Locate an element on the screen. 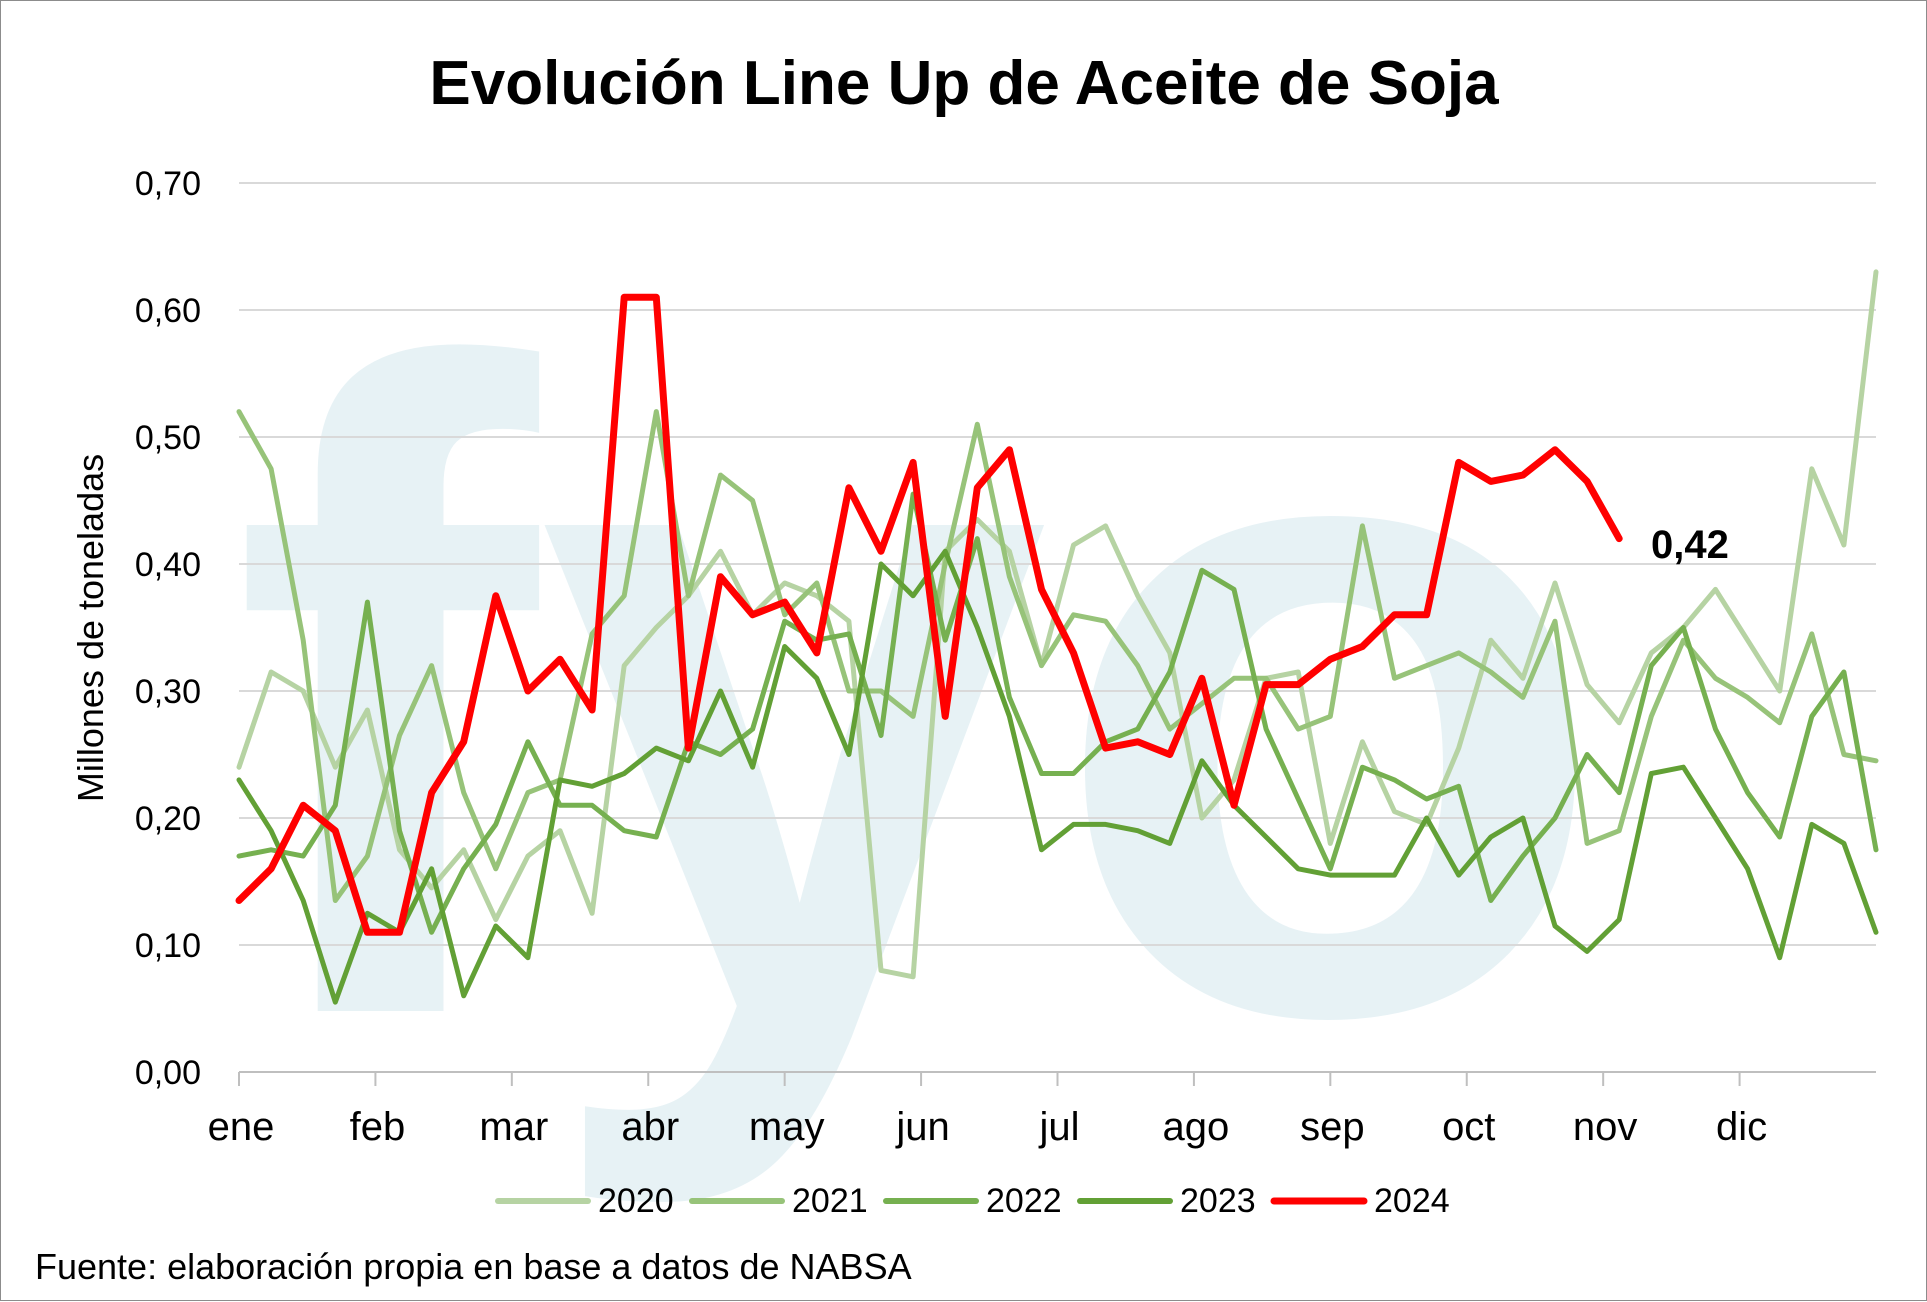 This screenshot has height=1302, width=1927. legend-label-2022: 2022 is located at coordinates (1024, 1201).